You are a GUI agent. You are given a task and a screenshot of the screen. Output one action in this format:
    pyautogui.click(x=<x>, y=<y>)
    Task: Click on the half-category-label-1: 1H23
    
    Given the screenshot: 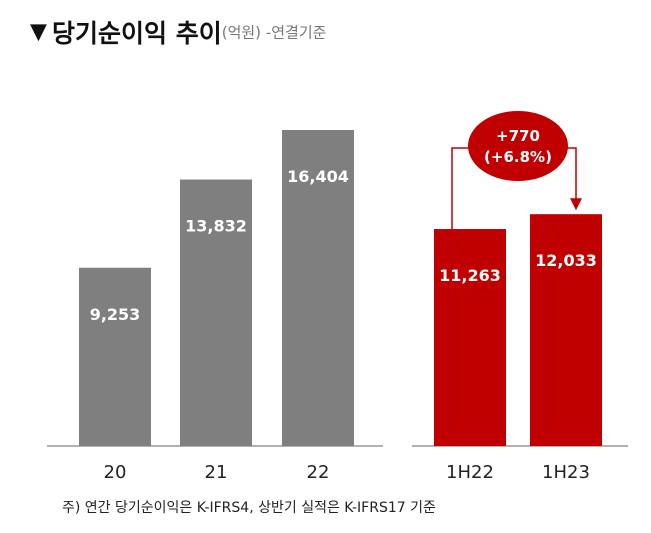 What is the action you would take?
    pyautogui.click(x=566, y=472)
    